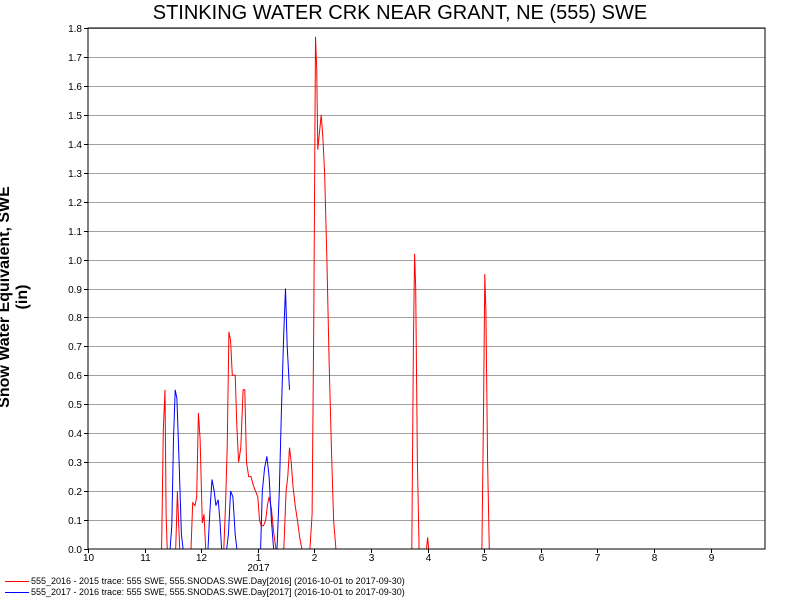 Image resolution: width=800 pixels, height=600 pixels. What do you see at coordinates (429, 558) in the screenshot?
I see `x-tick-label: 4` at bounding box center [429, 558].